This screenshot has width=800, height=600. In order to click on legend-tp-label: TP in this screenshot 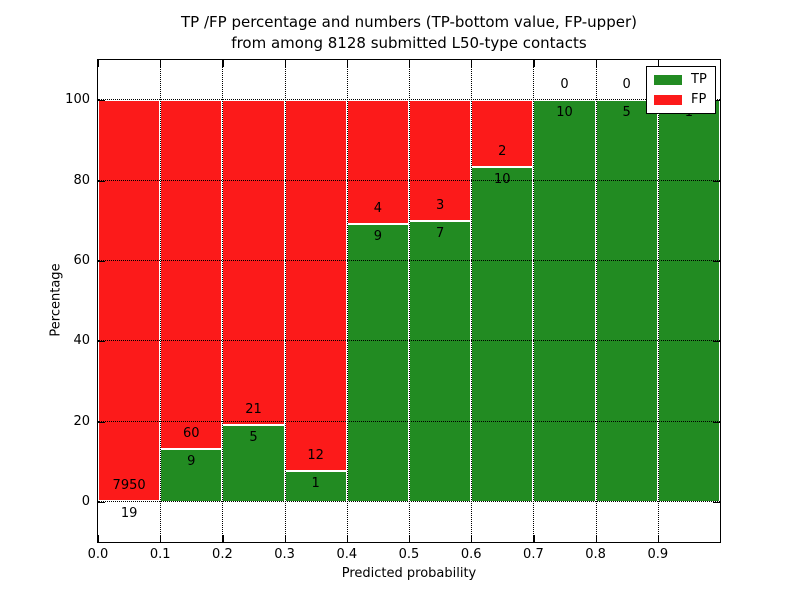, I will do `click(699, 79)`.